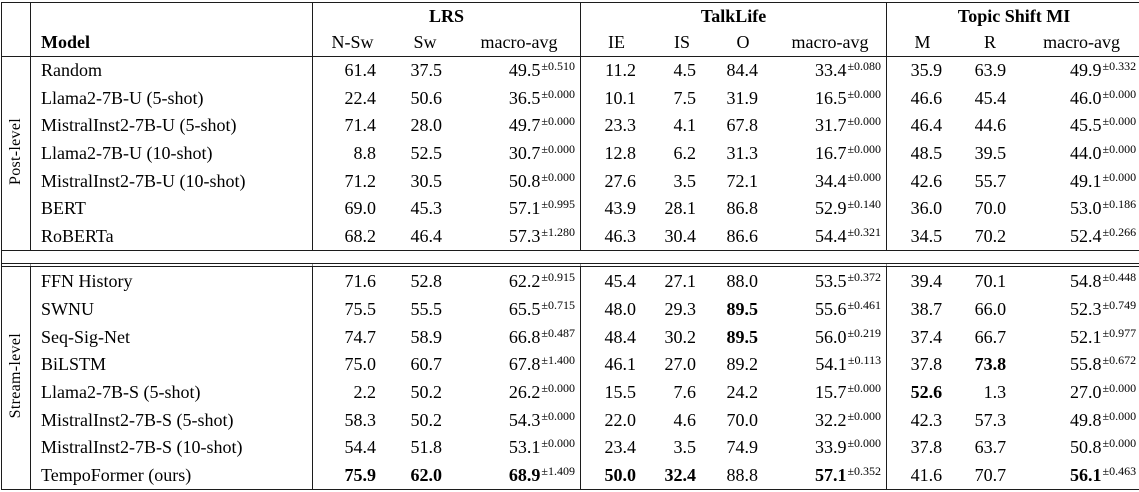 The image size is (1139, 492). I want to click on value-cell: 71.4, so click(352, 126).